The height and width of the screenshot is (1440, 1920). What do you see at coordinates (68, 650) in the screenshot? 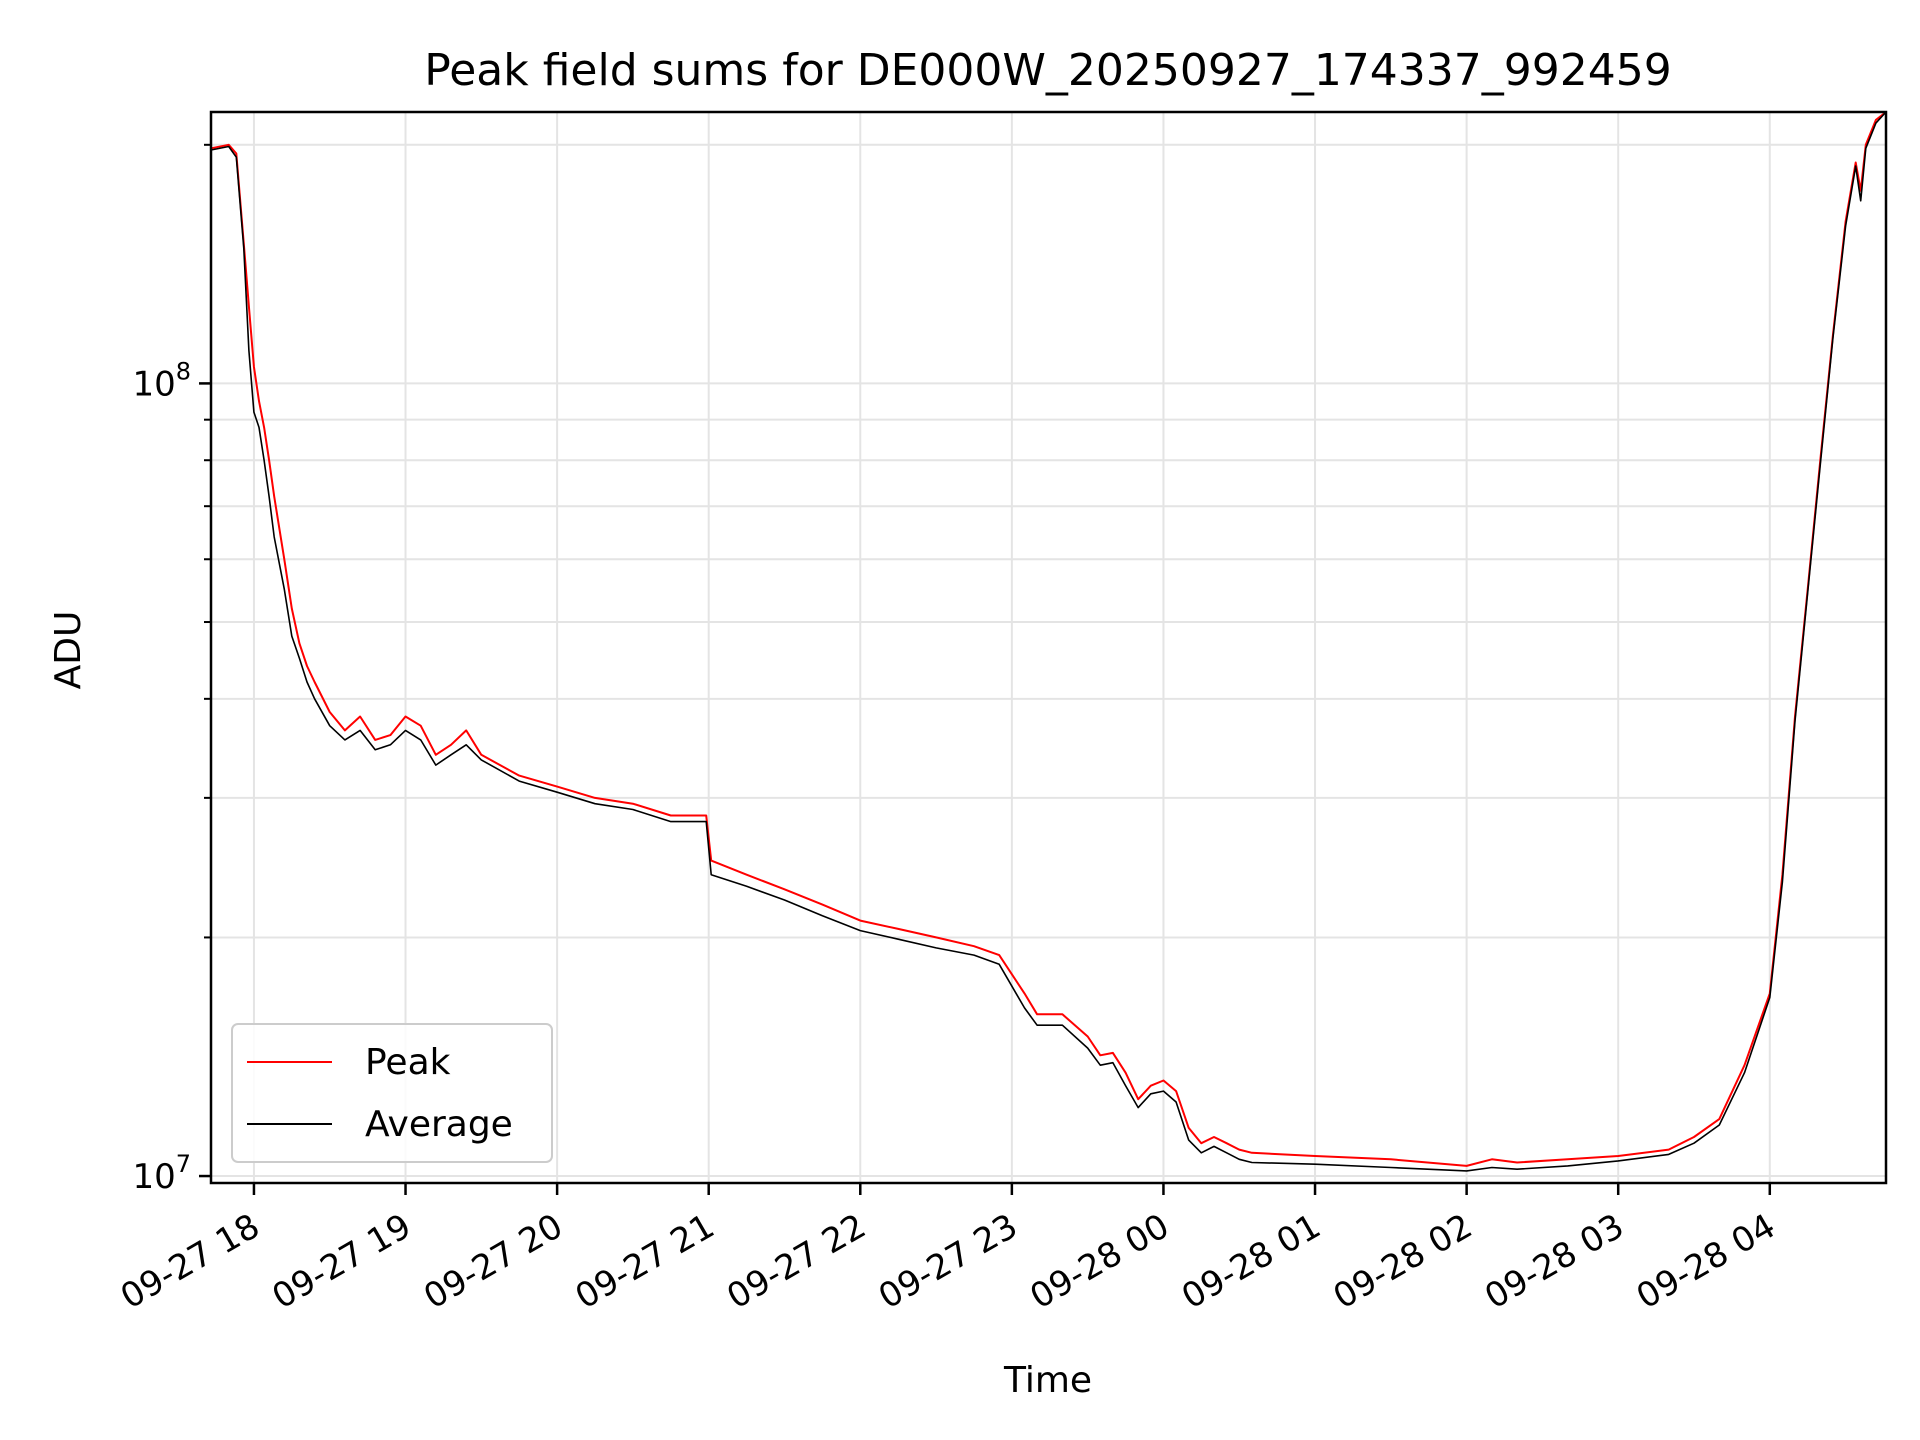
I see `y-axis-label: ADU` at bounding box center [68, 650].